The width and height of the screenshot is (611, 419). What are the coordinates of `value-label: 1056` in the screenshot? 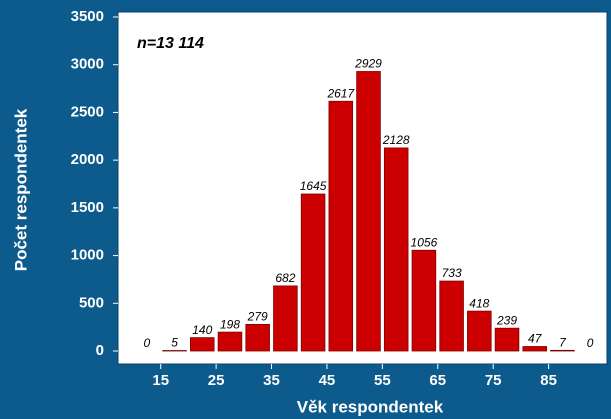 It's located at (424, 242).